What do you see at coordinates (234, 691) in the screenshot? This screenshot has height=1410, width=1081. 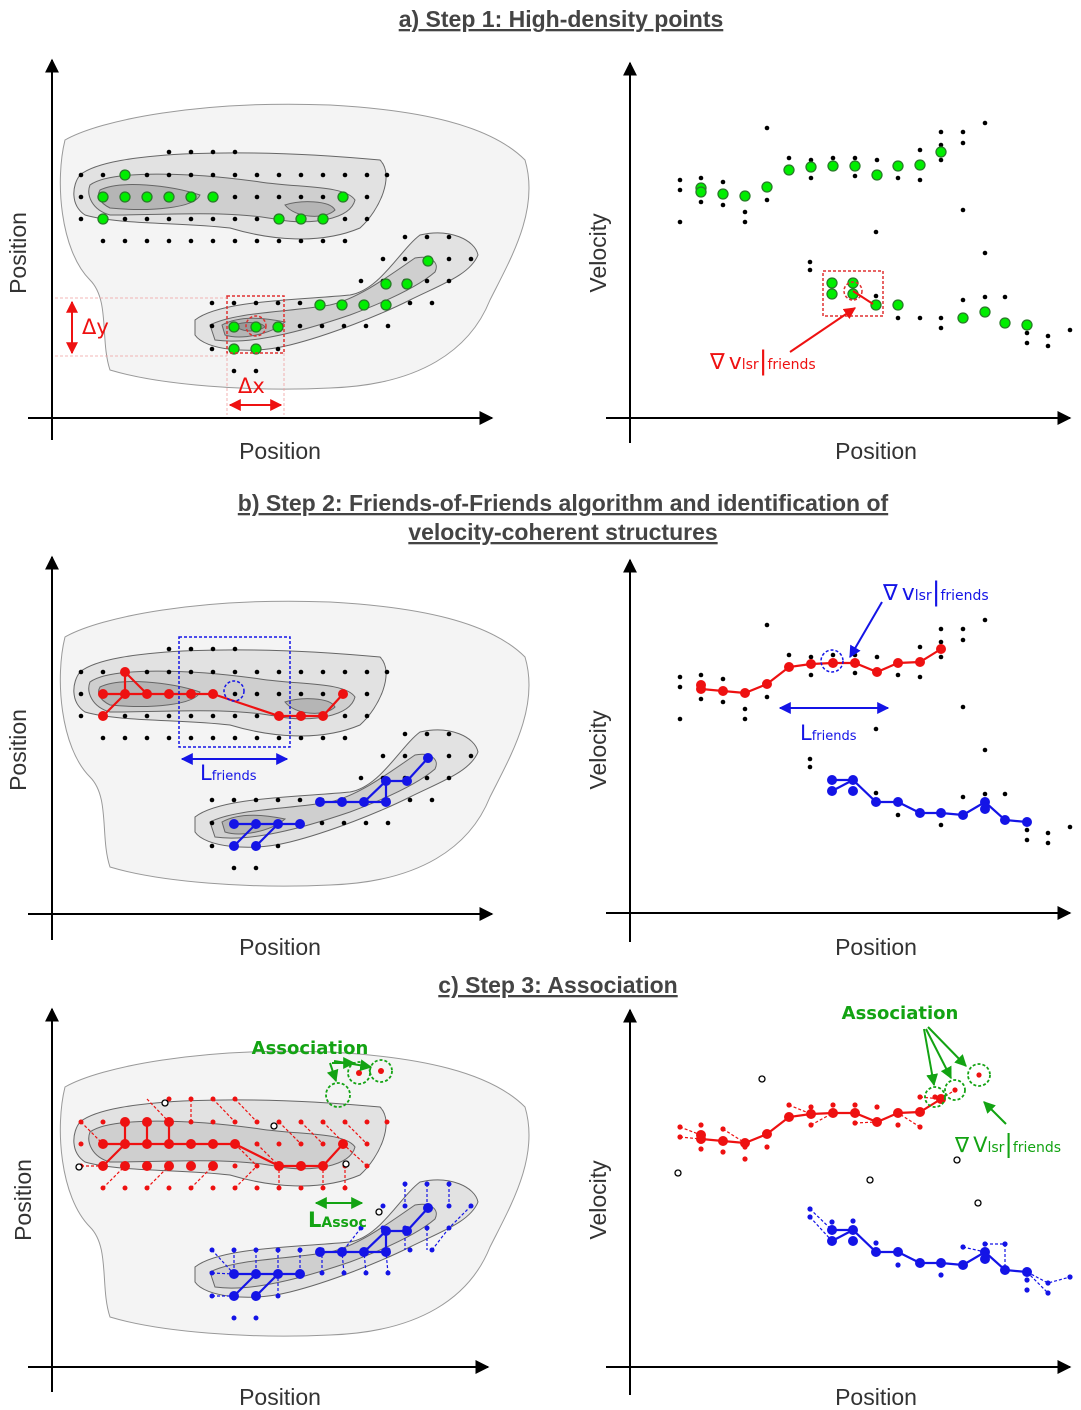 I see `friend-search-center` at bounding box center [234, 691].